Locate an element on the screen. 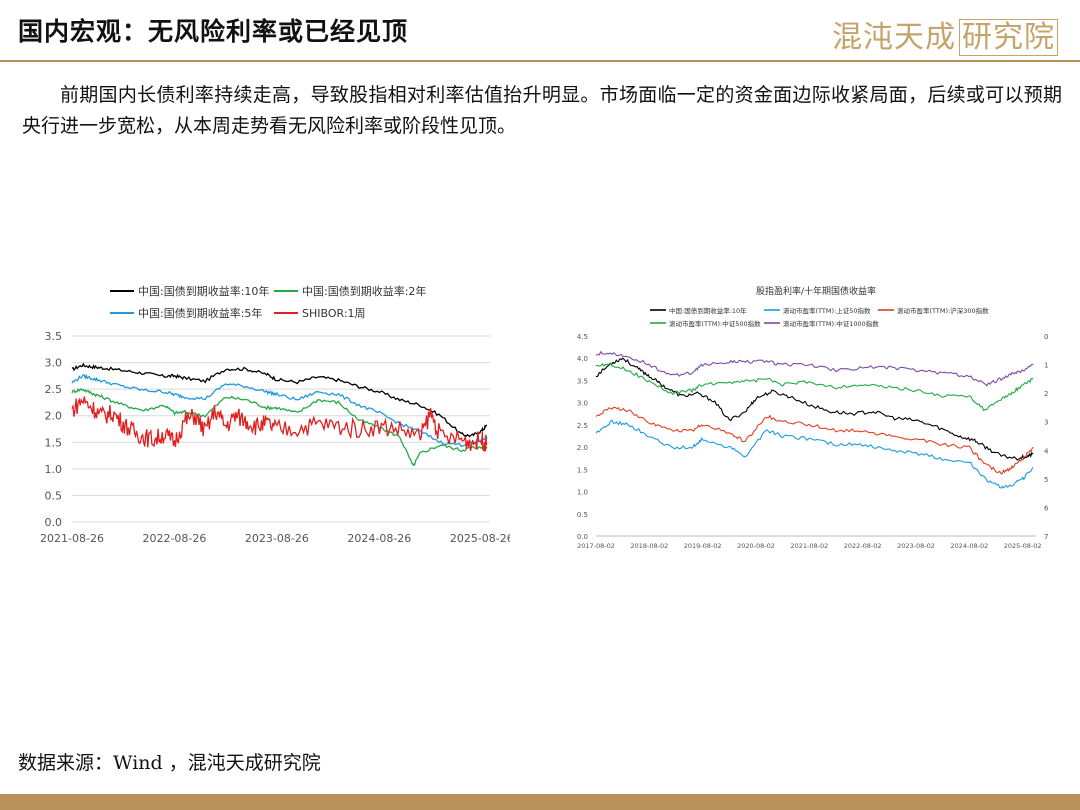 Image resolution: width=1080 pixels, height=810 pixels. y2-tick-label: 4 is located at coordinates (1046, 451).